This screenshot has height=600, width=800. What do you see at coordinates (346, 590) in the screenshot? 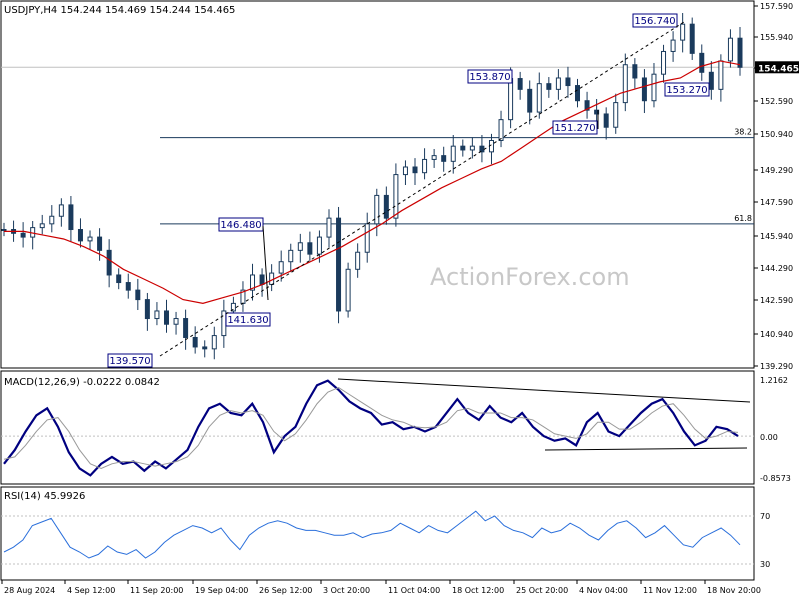
I see `x-tick-label: 3 Oct 20:00` at bounding box center [346, 590].